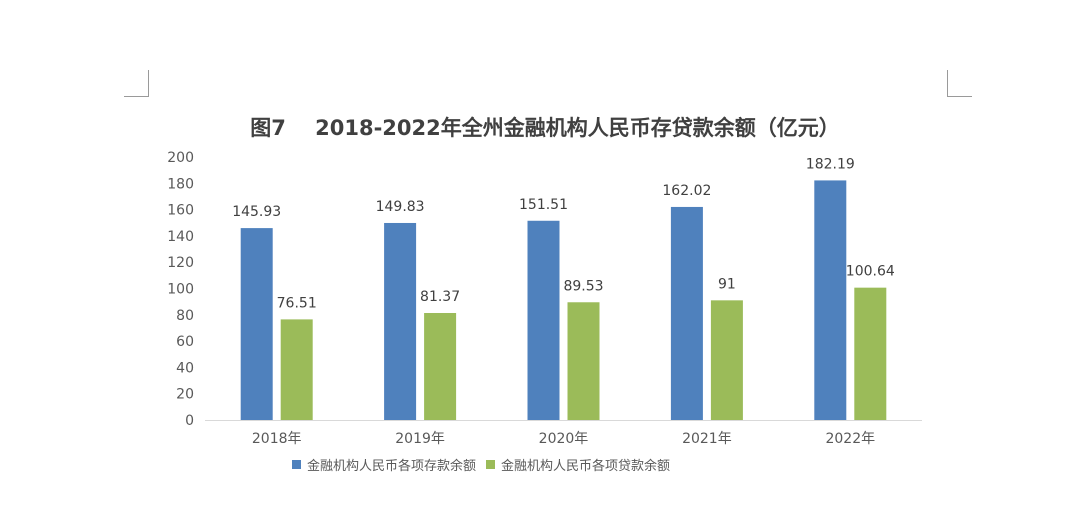 This screenshot has height=508, width=1080. Describe the element at coordinates (545, 128) in the screenshot. I see `chart-title: 图7 2018-2022年全州金融机构人民币存贷款余额（亿元）` at that location.